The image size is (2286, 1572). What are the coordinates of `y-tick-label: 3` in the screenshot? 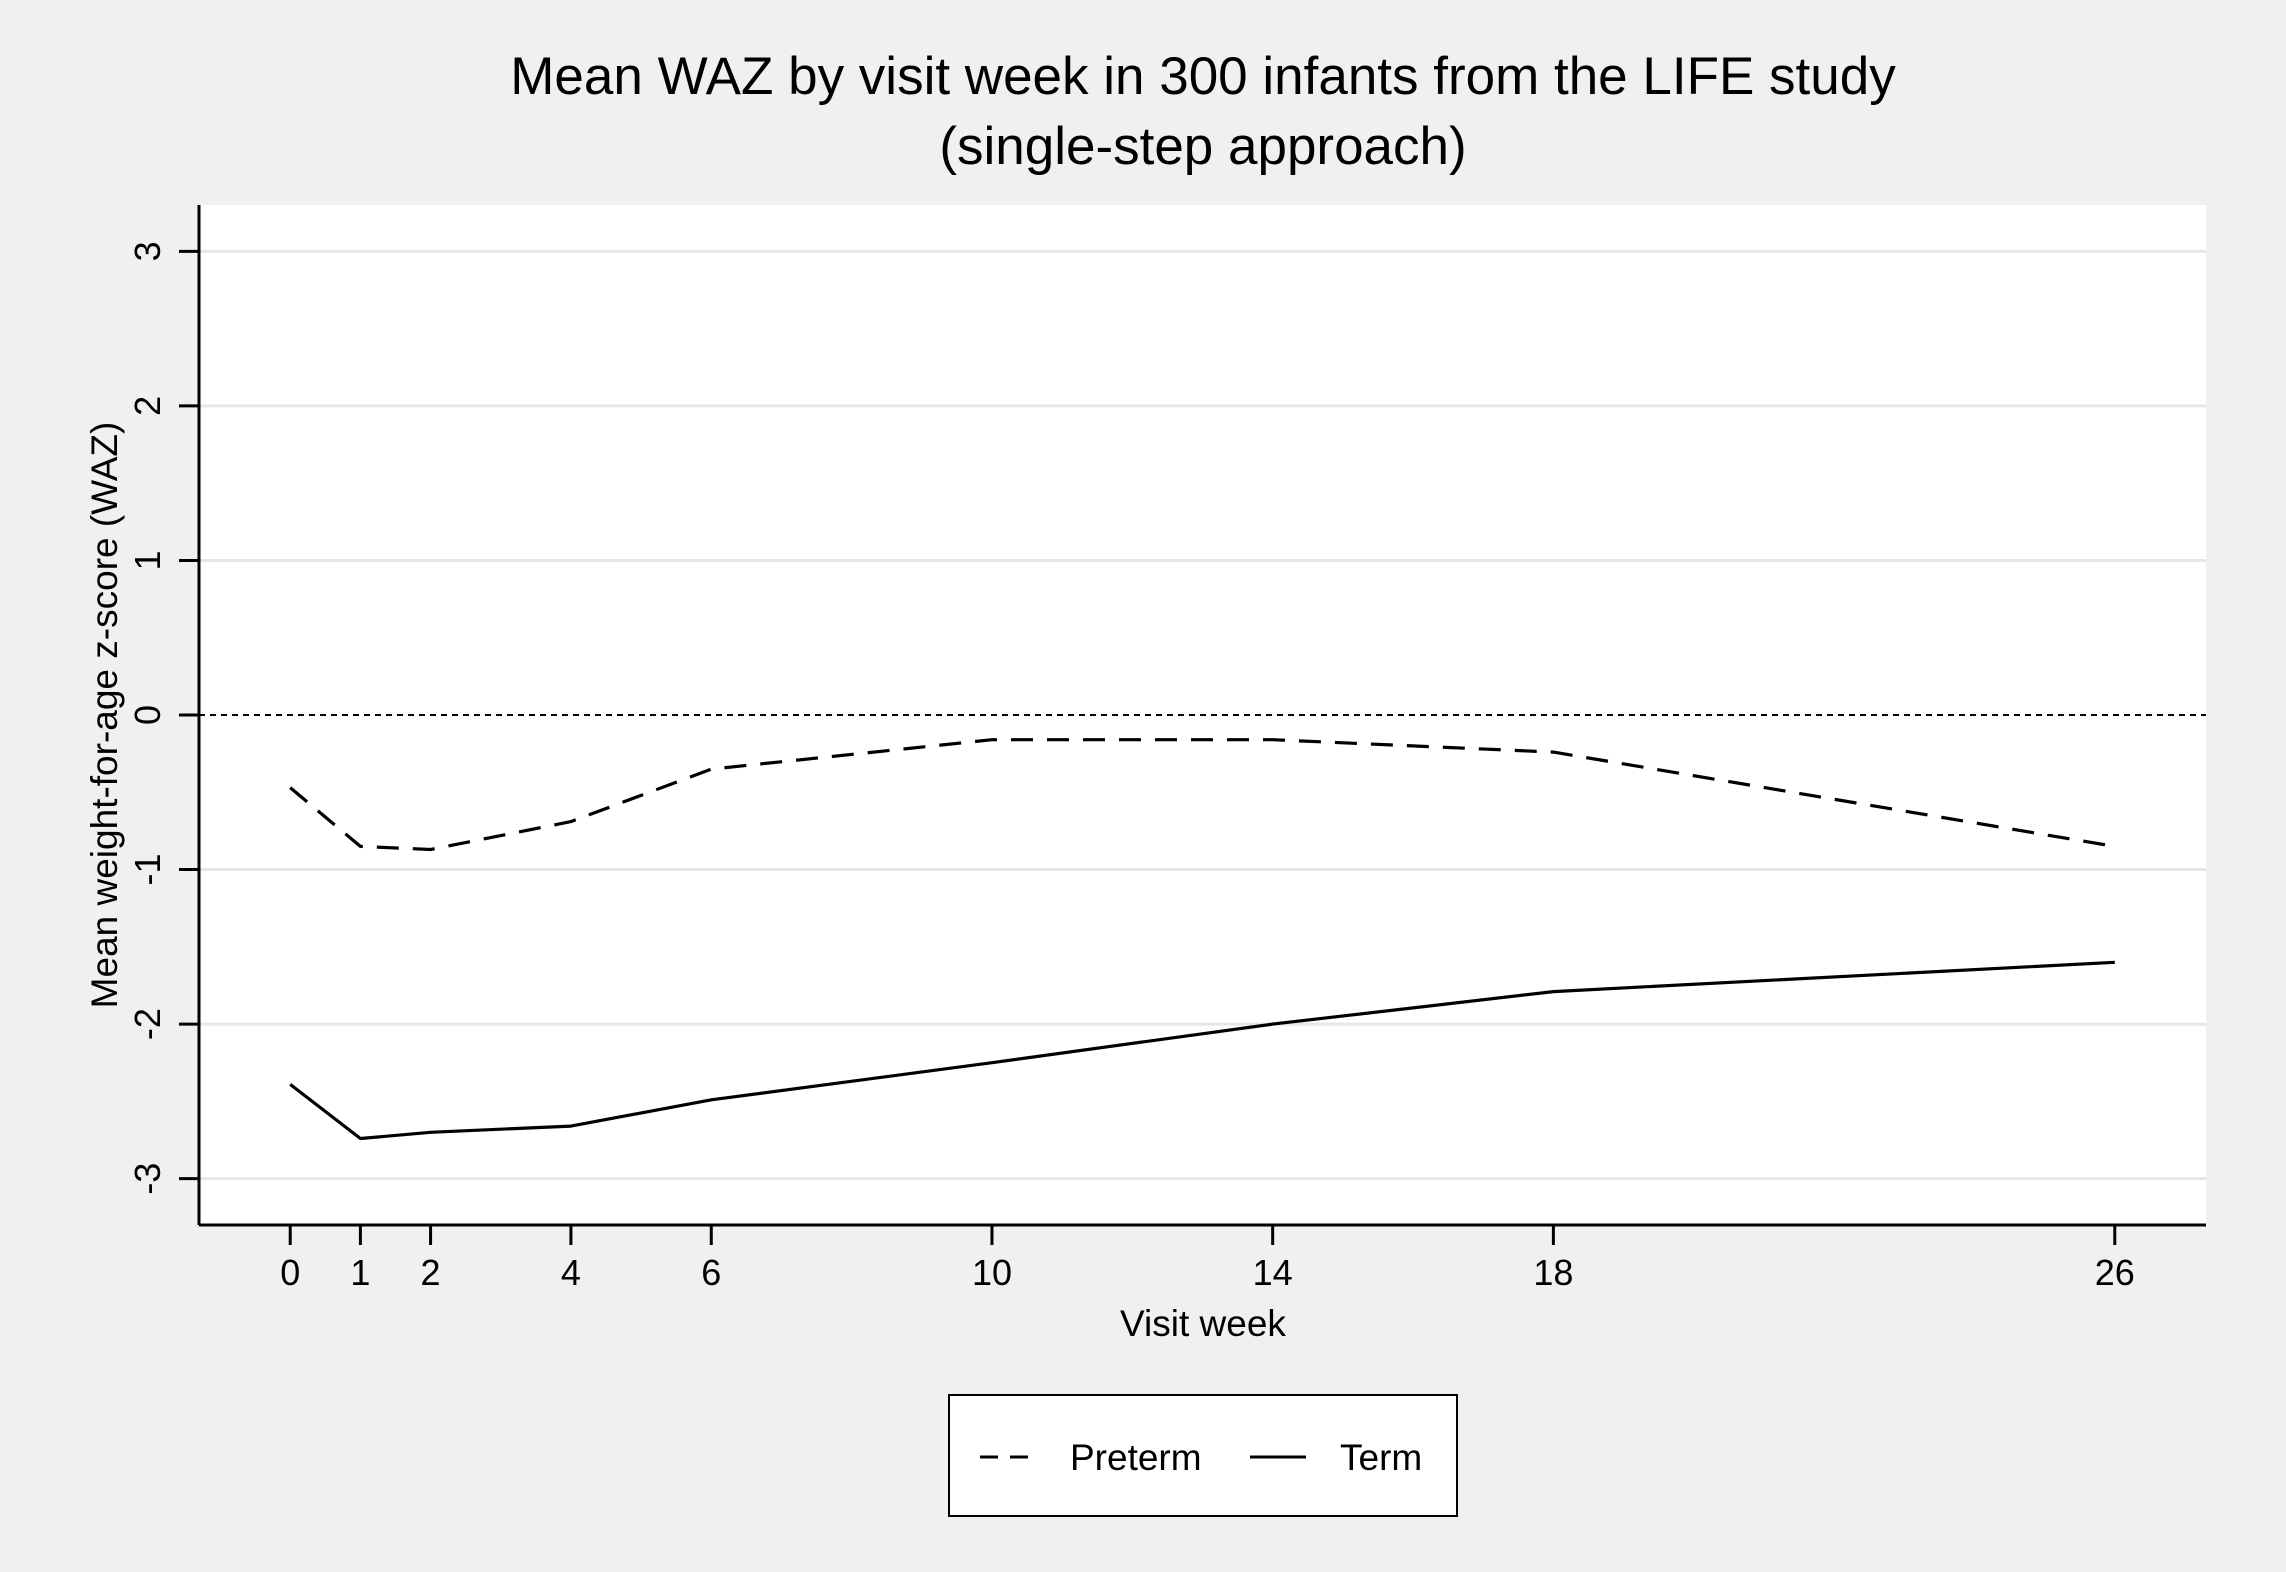 It's located at (147, 251).